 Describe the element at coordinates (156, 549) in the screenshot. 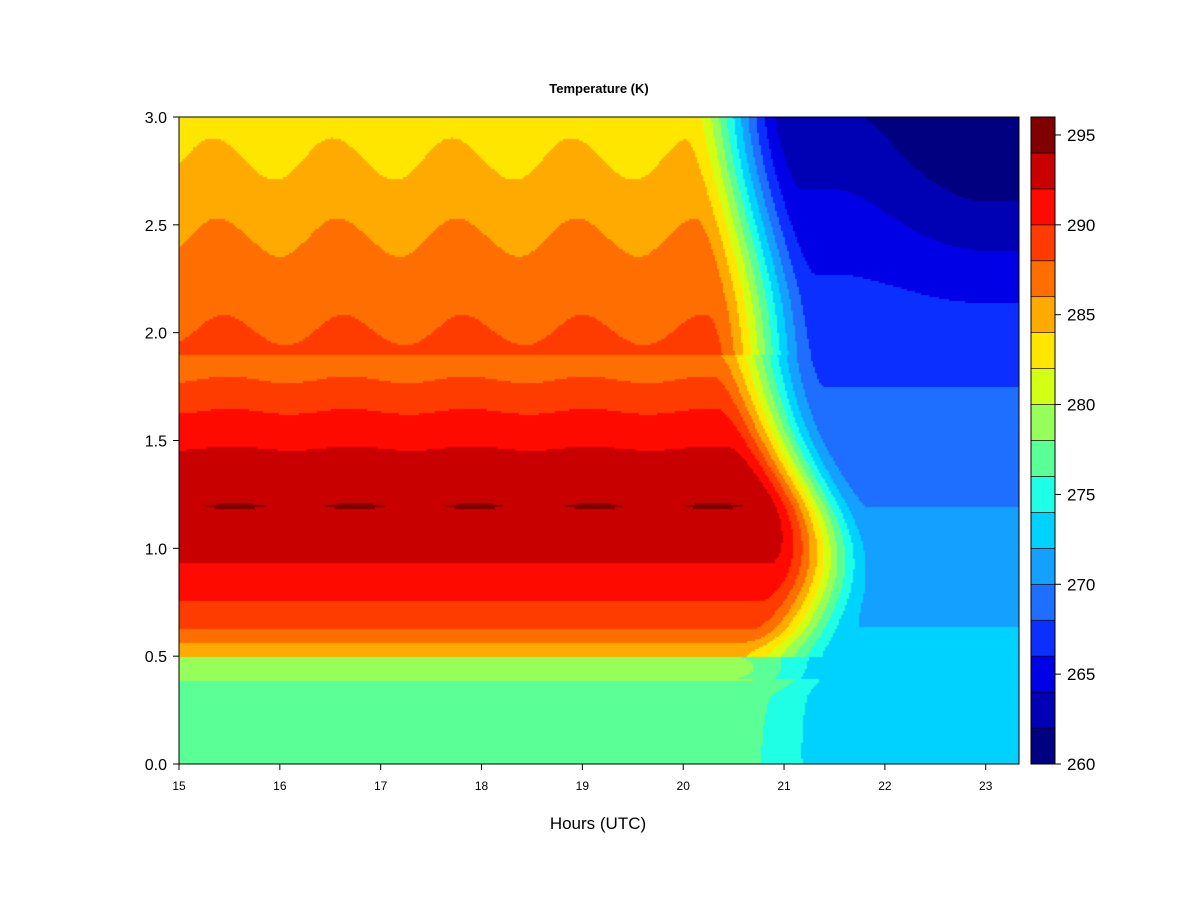

I see `y-tick-label: 1.0` at that location.